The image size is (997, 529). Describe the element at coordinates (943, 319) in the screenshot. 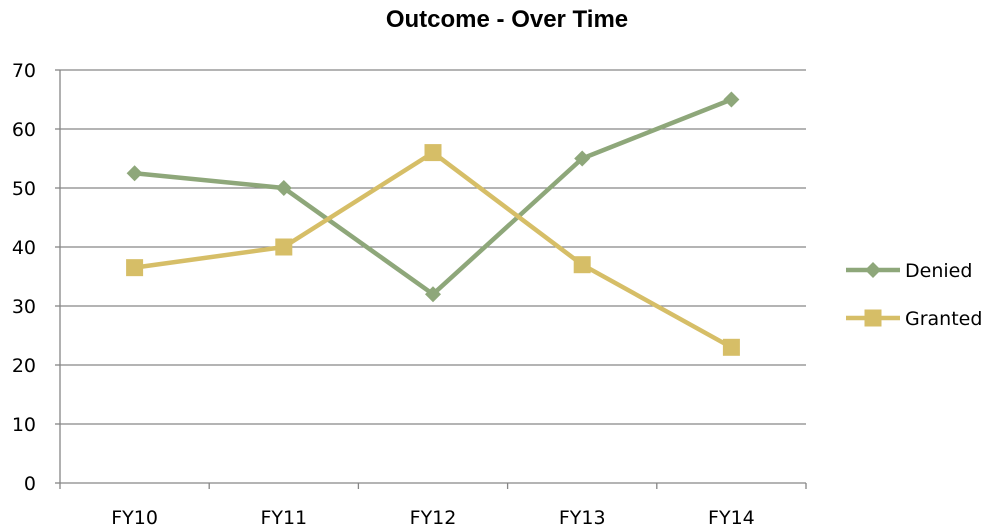

I see `legend-label: Granted` at that location.